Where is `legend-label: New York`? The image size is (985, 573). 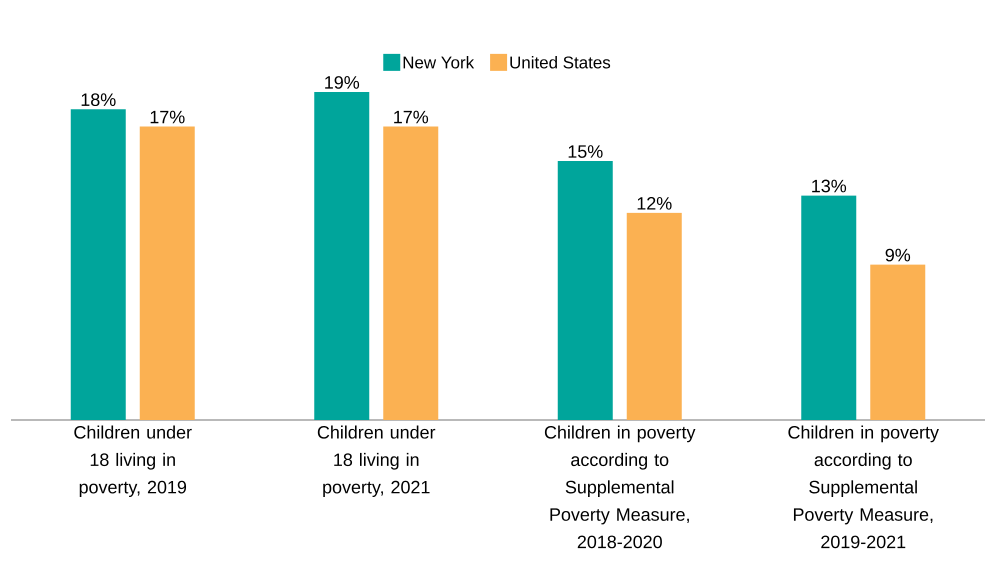 legend-label: New York is located at coordinates (439, 62).